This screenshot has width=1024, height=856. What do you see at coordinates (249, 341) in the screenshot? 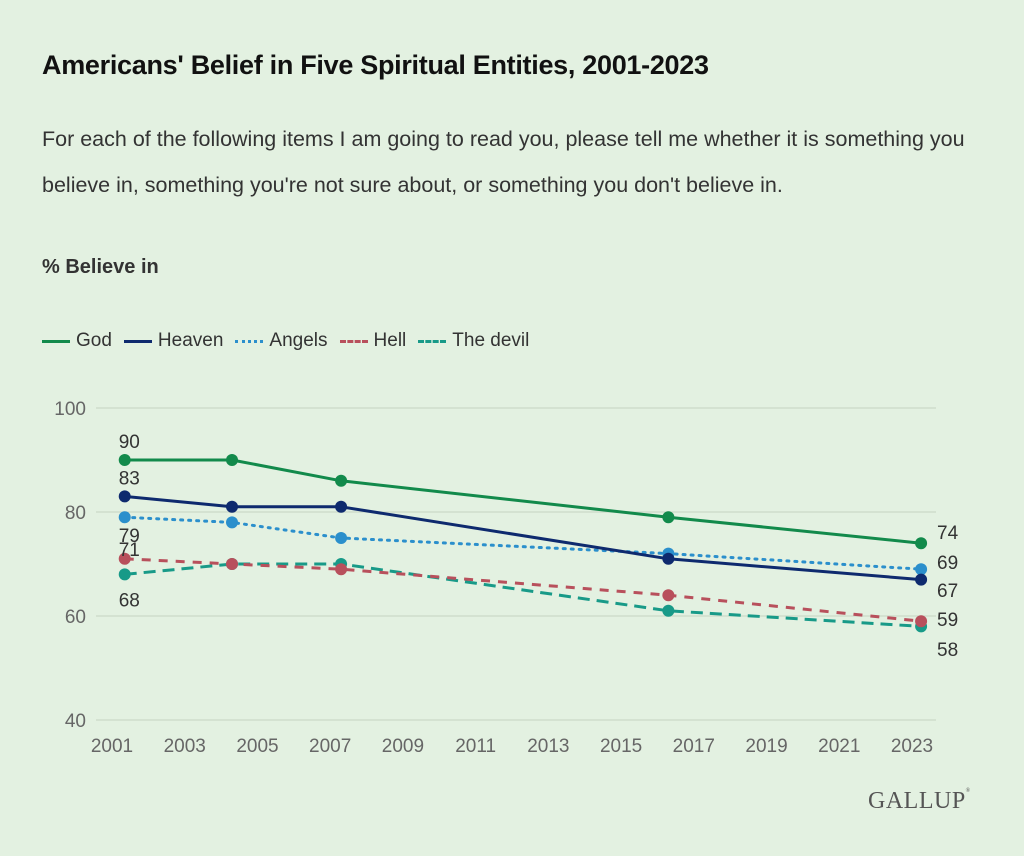
I see `legend-swatch-angels` at bounding box center [249, 341].